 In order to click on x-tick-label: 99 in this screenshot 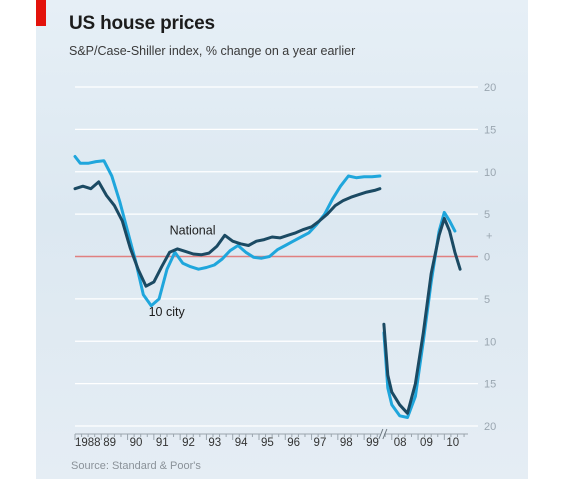, I will do `click(372, 443)`.